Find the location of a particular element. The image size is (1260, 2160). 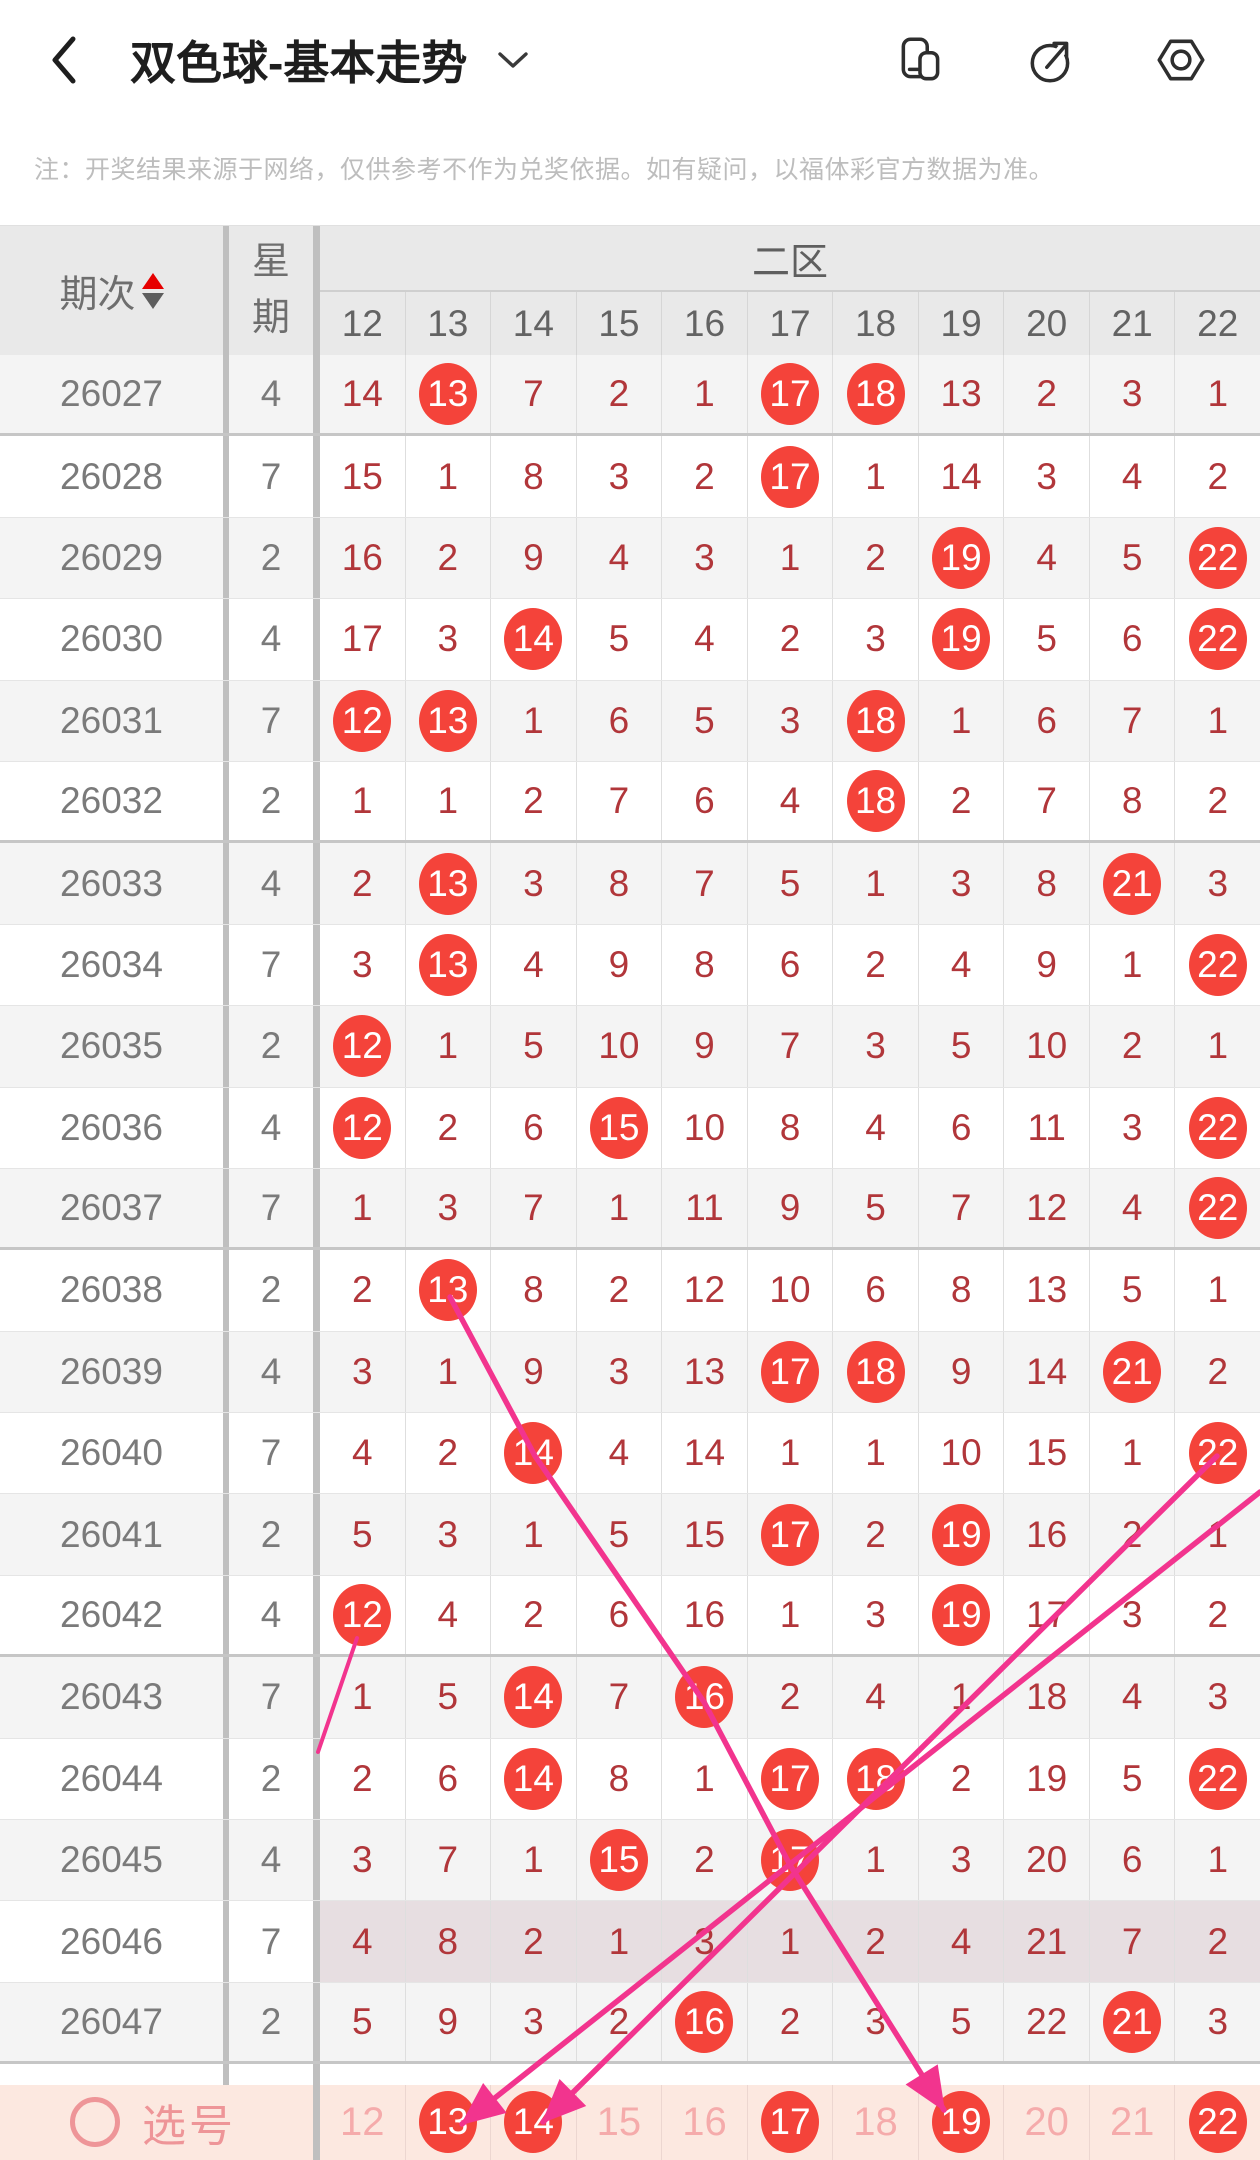

ball-miss-cell: 6 is located at coordinates (705, 801).